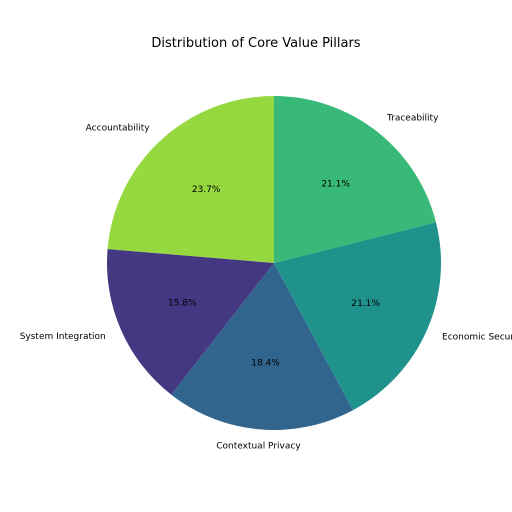 The width and height of the screenshot is (512, 512). What do you see at coordinates (365, 304) in the screenshot?
I see `pie-pct-label-economic-security: 21.1%` at bounding box center [365, 304].